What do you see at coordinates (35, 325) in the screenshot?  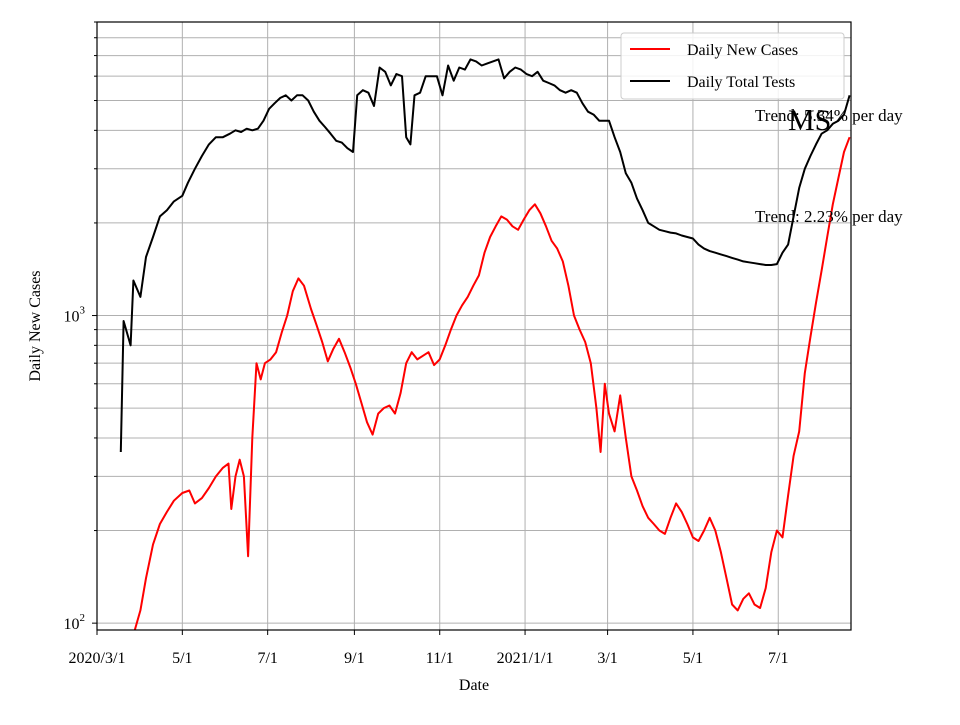 I see `y-axis-label: Daily New Cases` at bounding box center [35, 325].